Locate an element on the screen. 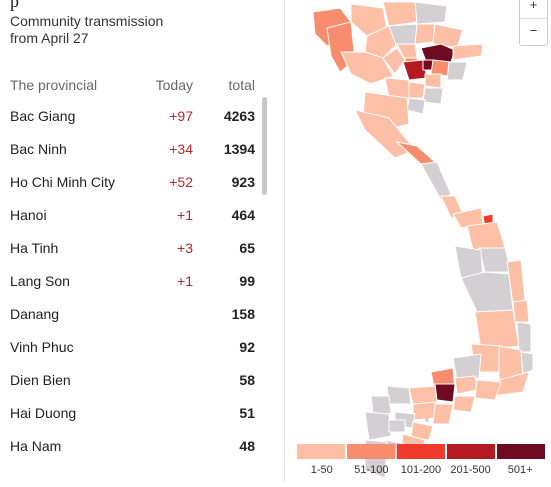  title-fragment: p is located at coordinates (14, 5).